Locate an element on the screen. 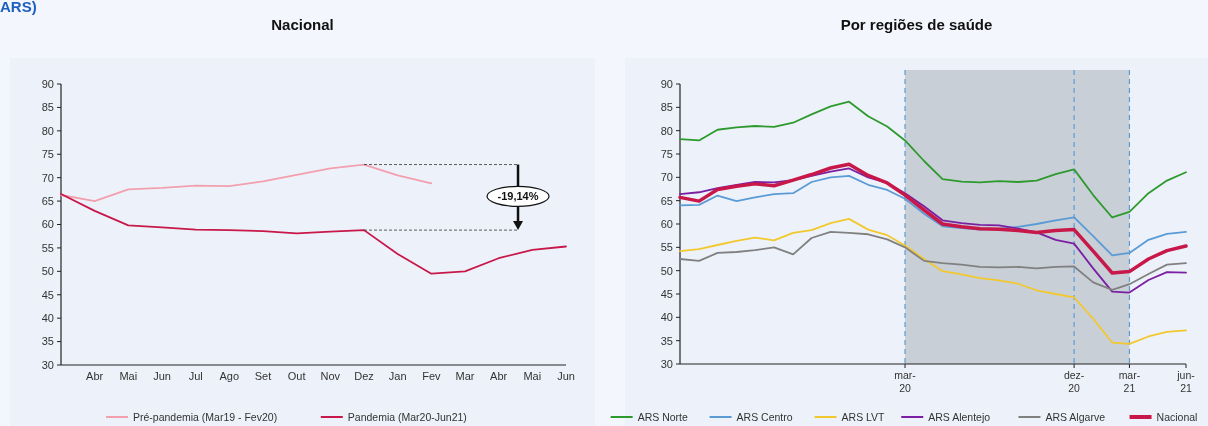  x-tick-label: Nov is located at coordinates (330, 376).